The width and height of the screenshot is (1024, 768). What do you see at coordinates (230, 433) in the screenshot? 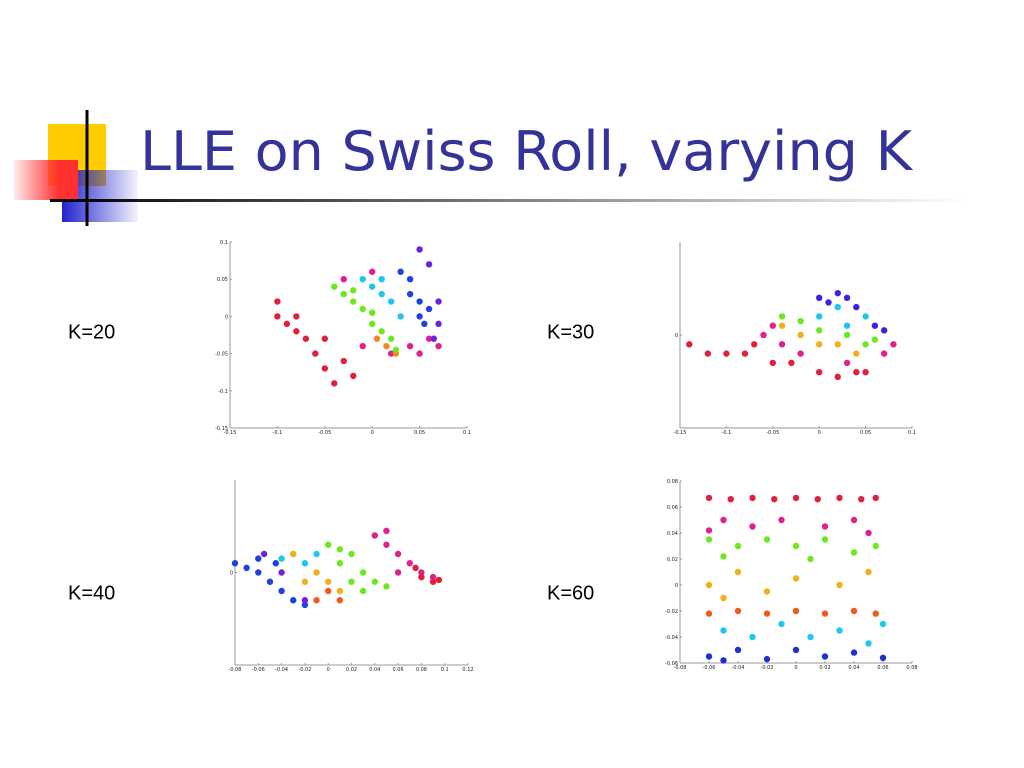
I see `x-tick-label: -0.15` at bounding box center [230, 433].